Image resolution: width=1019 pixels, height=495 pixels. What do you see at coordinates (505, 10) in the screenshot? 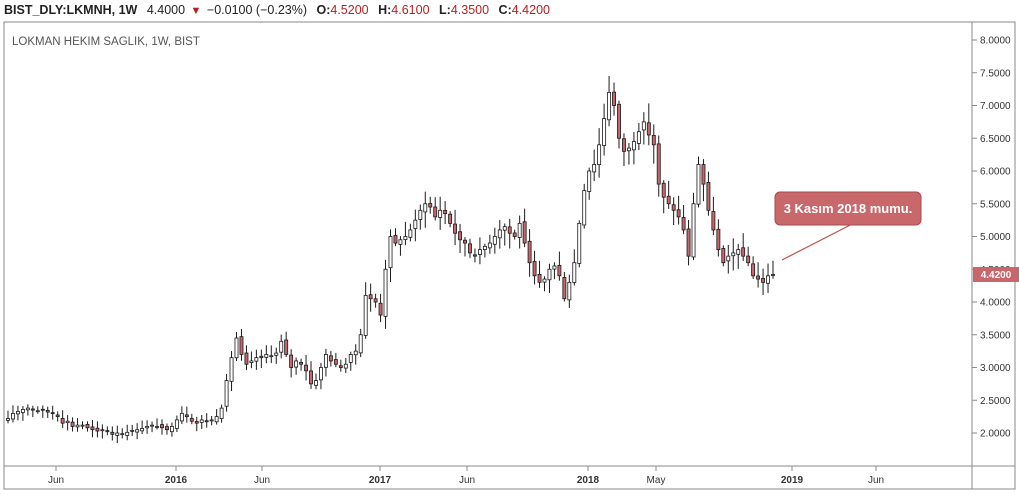
I see `close-label: C:` at bounding box center [505, 10].